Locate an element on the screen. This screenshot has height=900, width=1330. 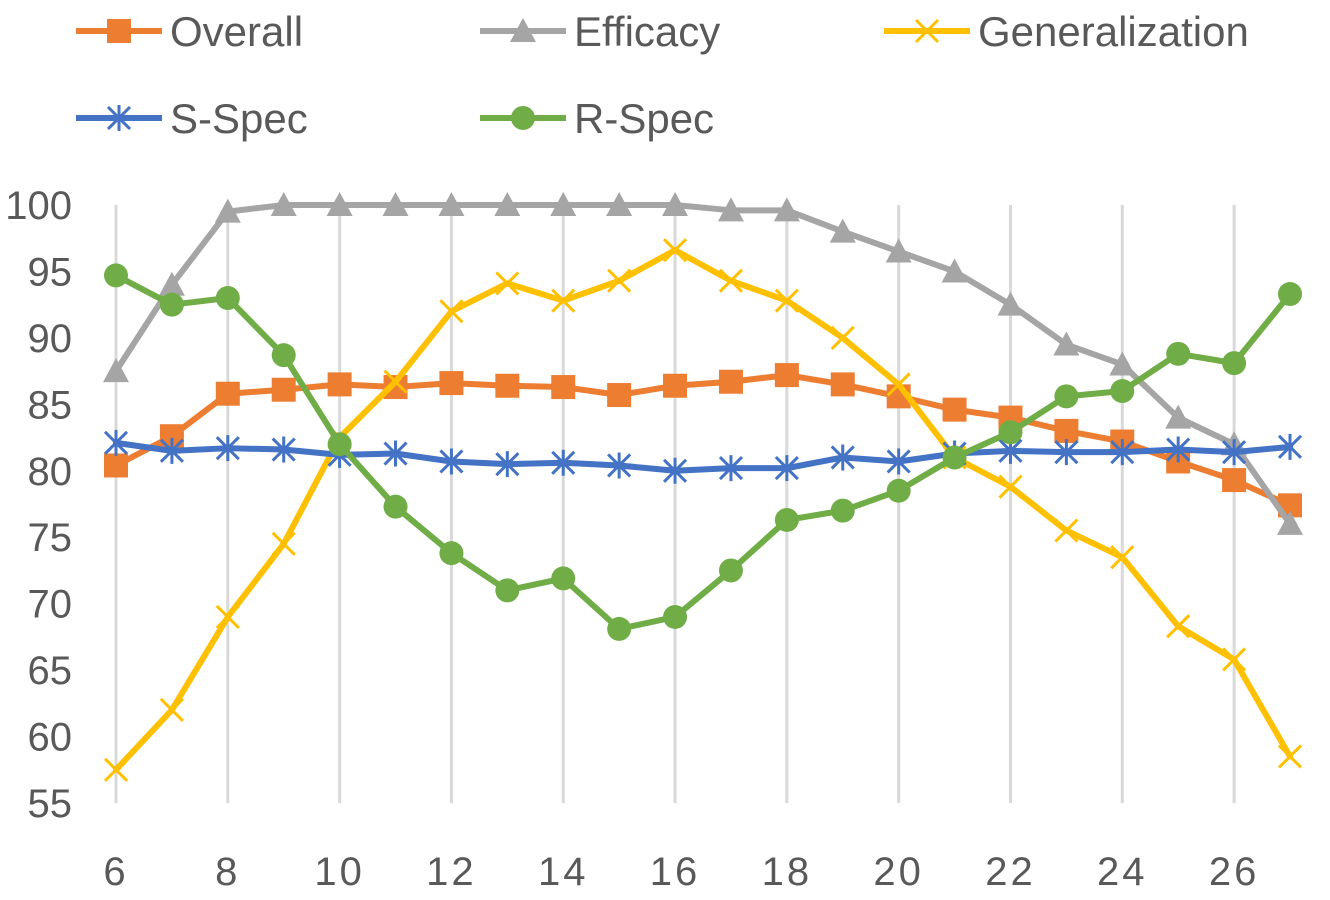
data-point-r-spec-x14 is located at coordinates (563, 578).